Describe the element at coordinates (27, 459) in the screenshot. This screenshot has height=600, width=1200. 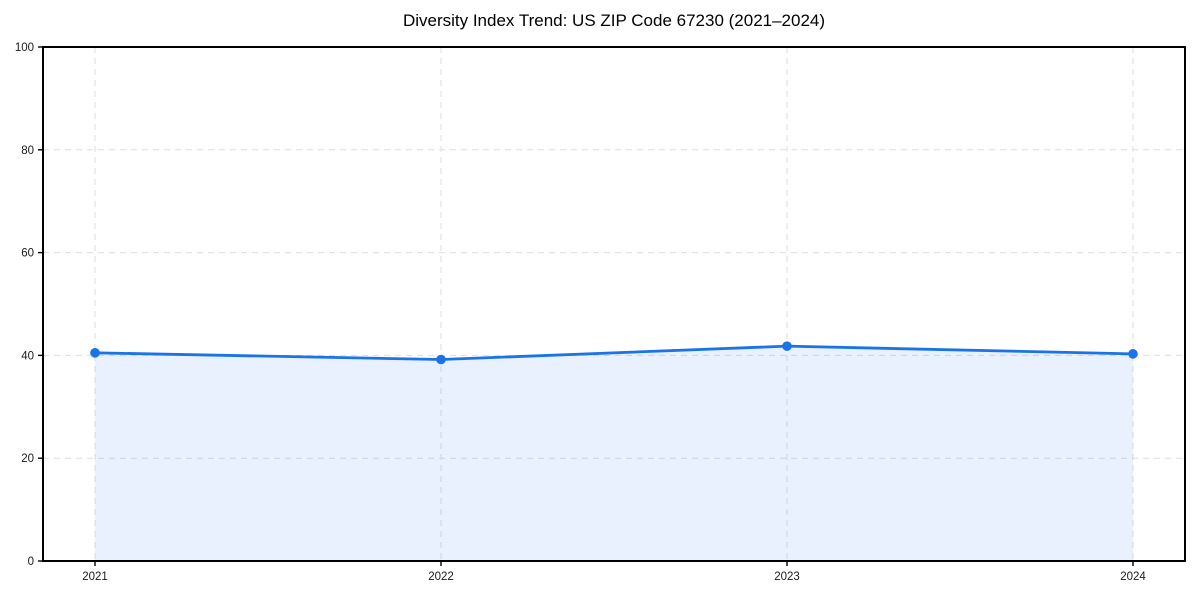
I see `y-tick-label-20: 20` at that location.